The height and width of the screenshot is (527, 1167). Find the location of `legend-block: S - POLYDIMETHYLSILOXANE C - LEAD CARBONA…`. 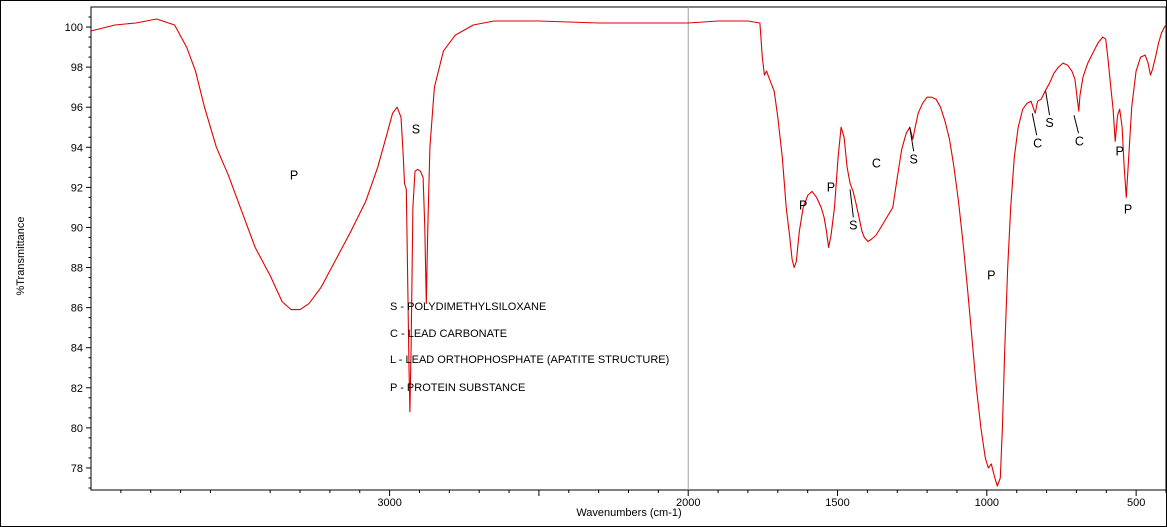

legend-block: S - POLYDIMETHYLSILOXANE C - LEAD CARBONA… is located at coordinates (529, 347).